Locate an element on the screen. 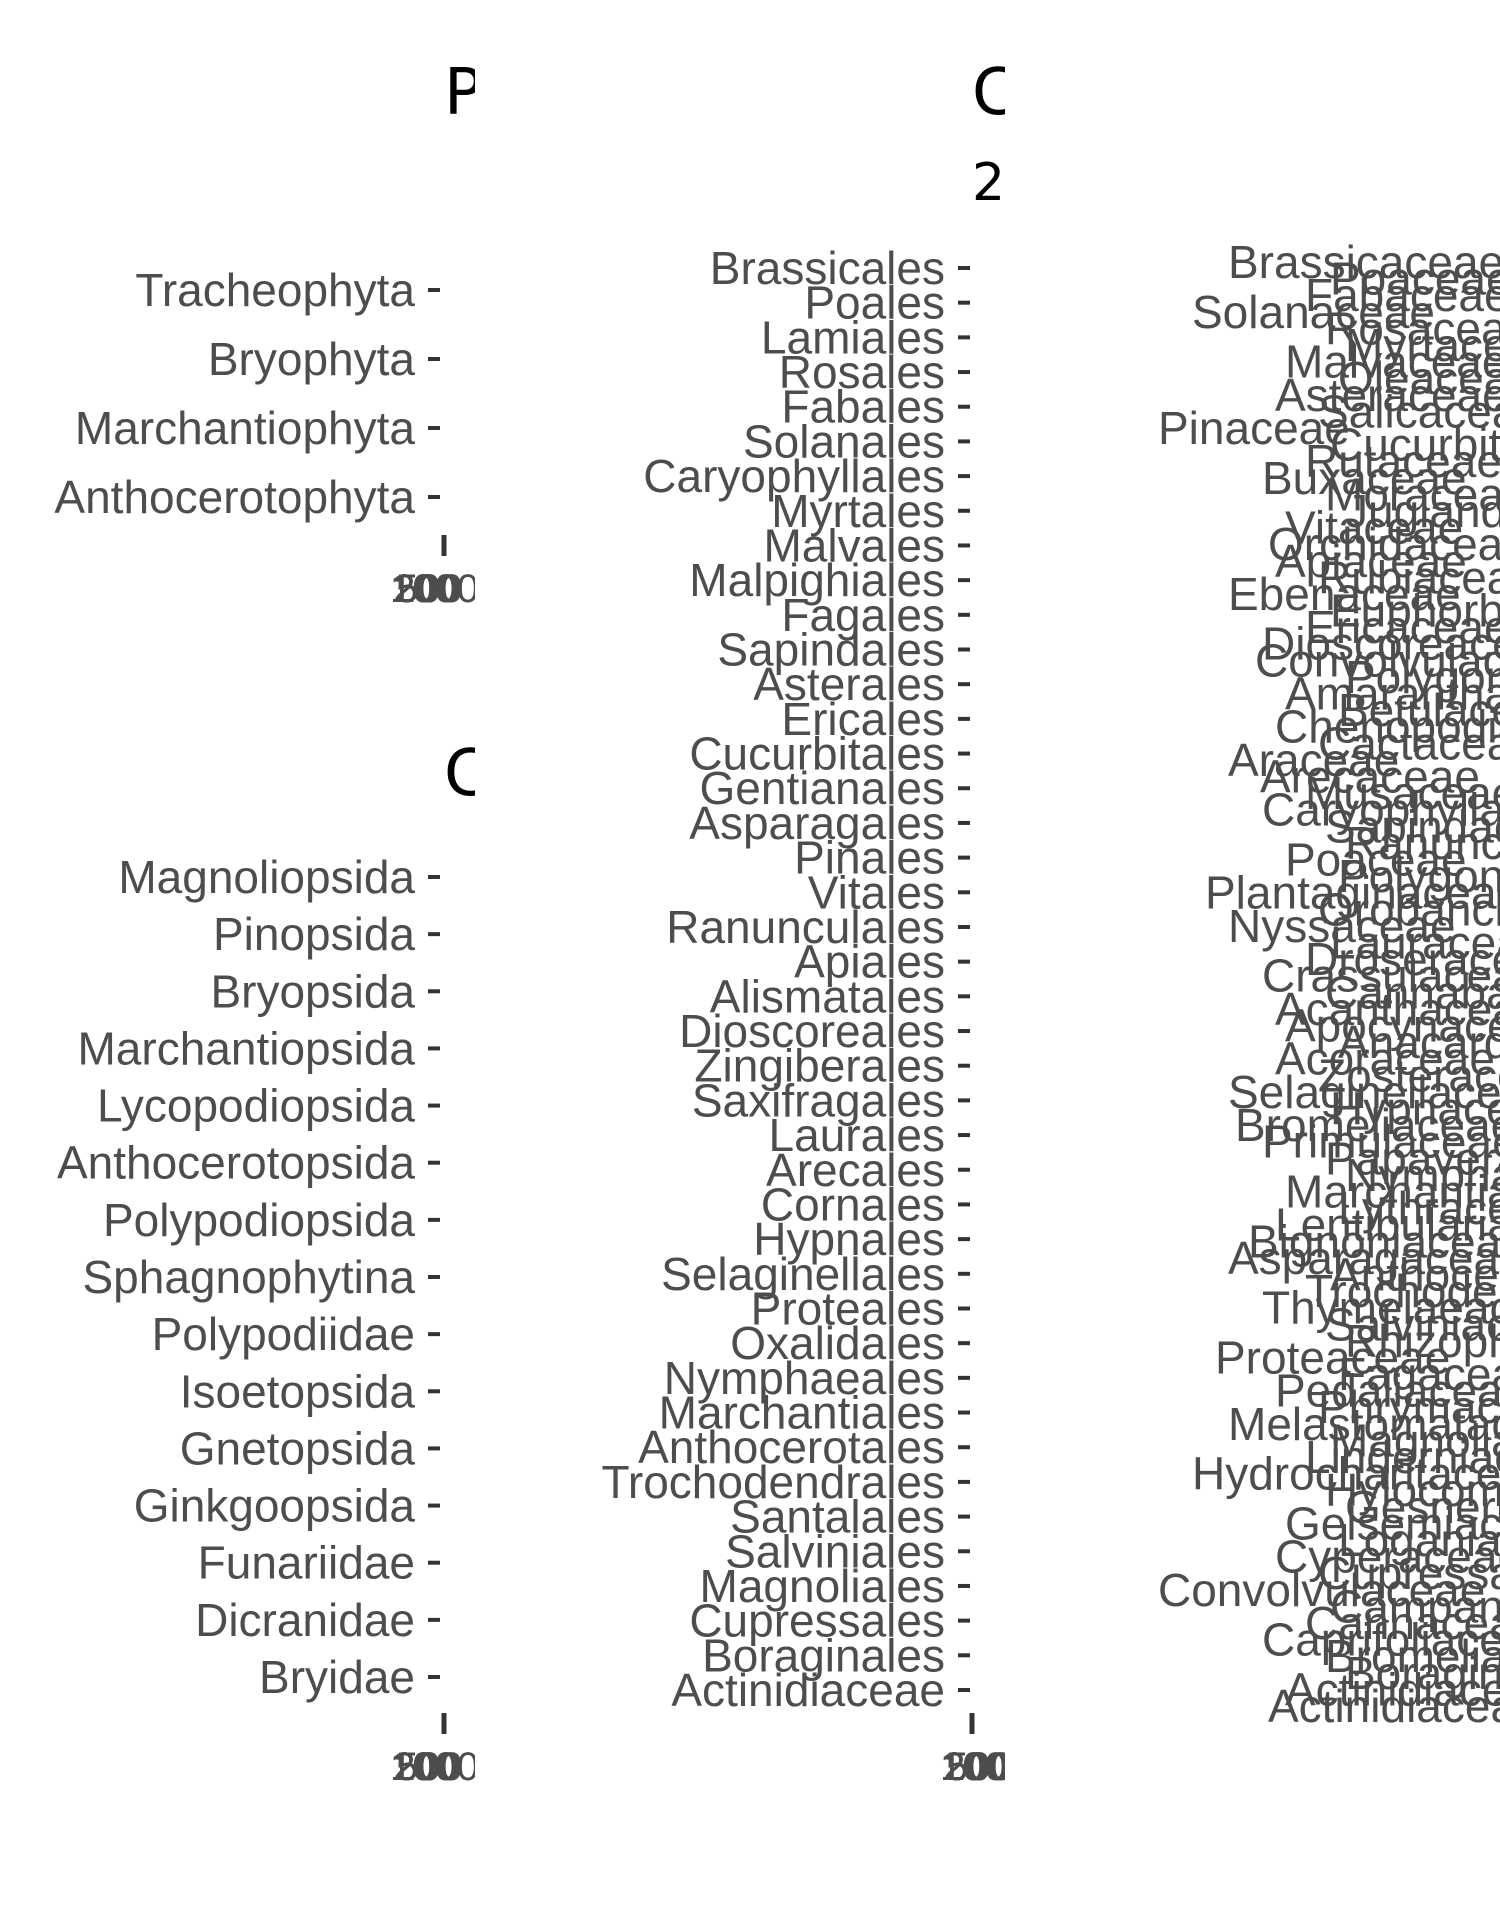 The image size is (1500, 1920). y-tick-label: Euphorbiaceae is located at coordinates (1415, 611).